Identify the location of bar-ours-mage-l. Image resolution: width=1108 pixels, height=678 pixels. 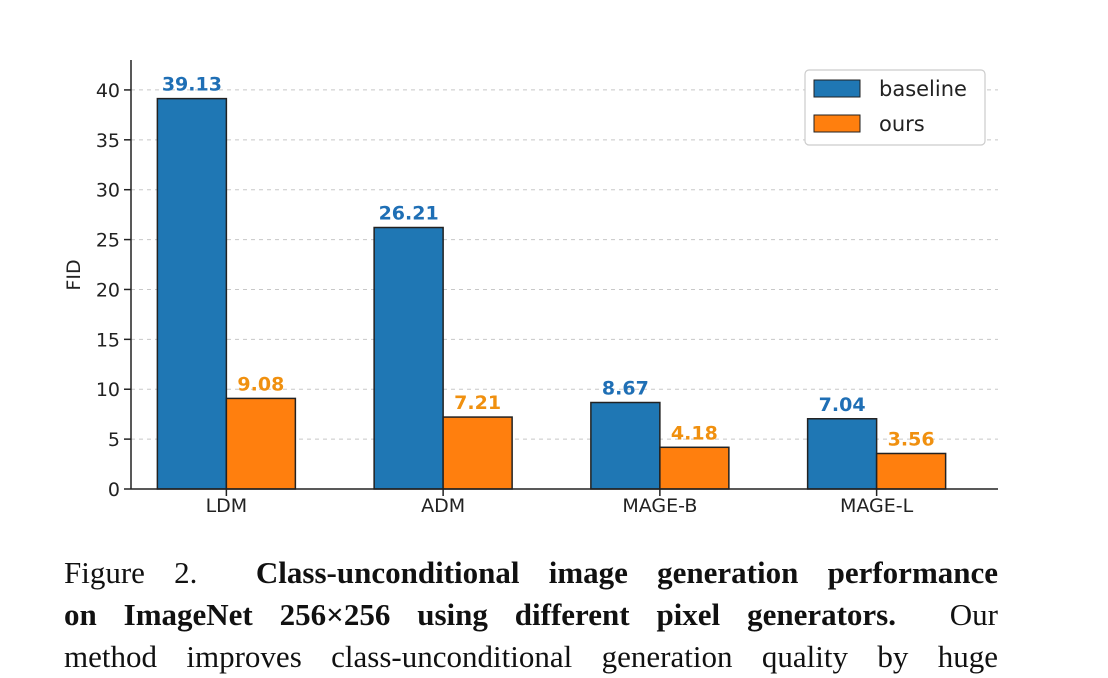
(911, 471).